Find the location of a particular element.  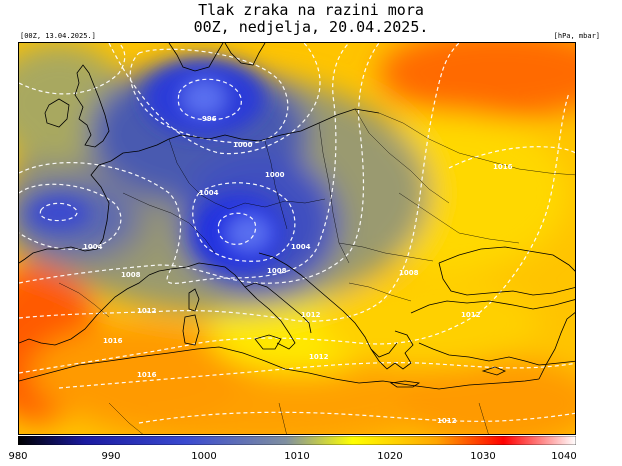

colorbar-gradient is located at coordinates (297, 440).